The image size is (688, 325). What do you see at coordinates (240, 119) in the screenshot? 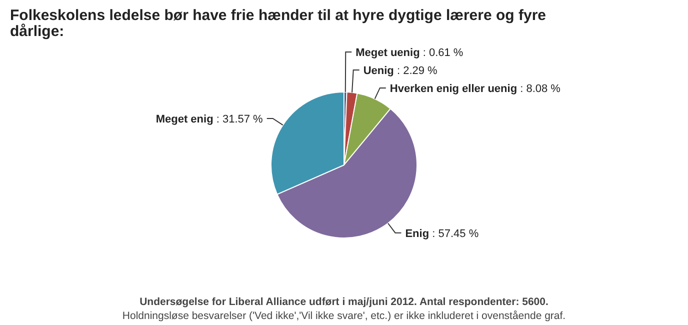
I see `data-label: : 31.57 %` at bounding box center [240, 119].